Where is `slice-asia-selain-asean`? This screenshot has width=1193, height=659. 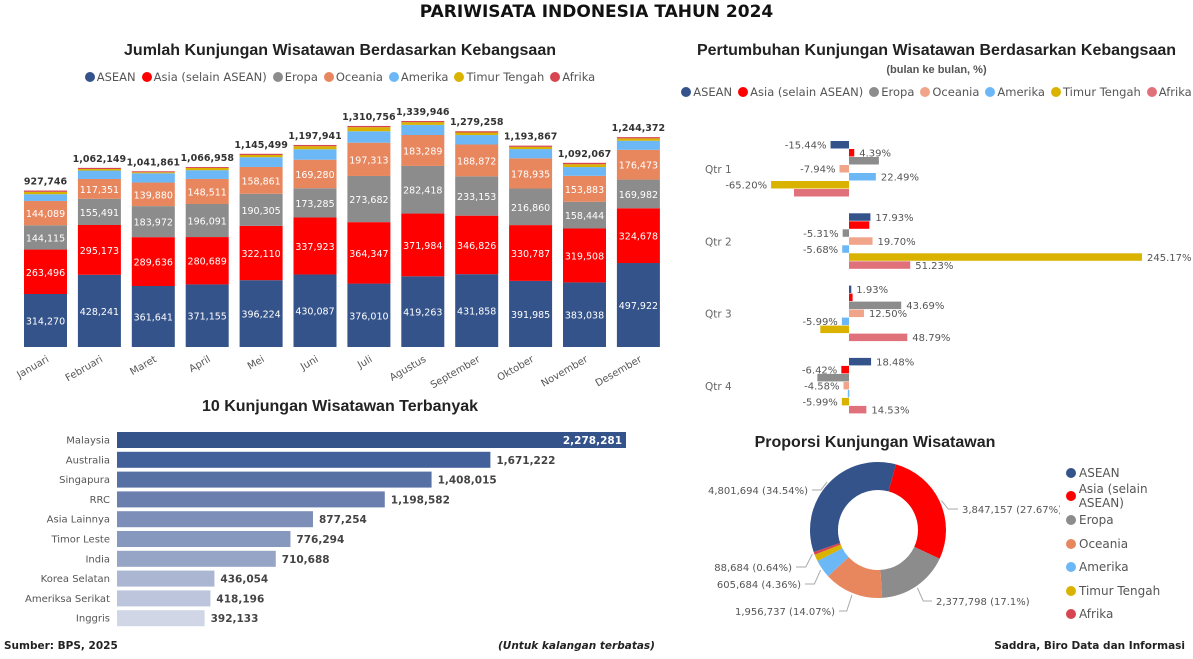 slice-asia-selain-asean is located at coordinates (917, 511).